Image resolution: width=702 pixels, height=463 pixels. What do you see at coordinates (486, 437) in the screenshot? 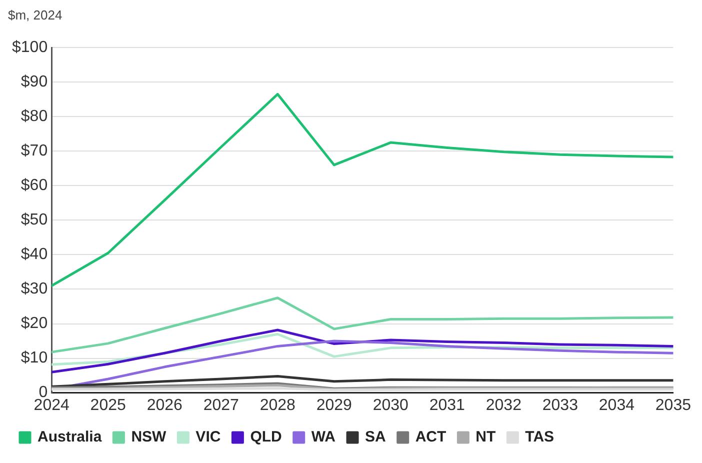
I see `legend-label: NT` at bounding box center [486, 437].